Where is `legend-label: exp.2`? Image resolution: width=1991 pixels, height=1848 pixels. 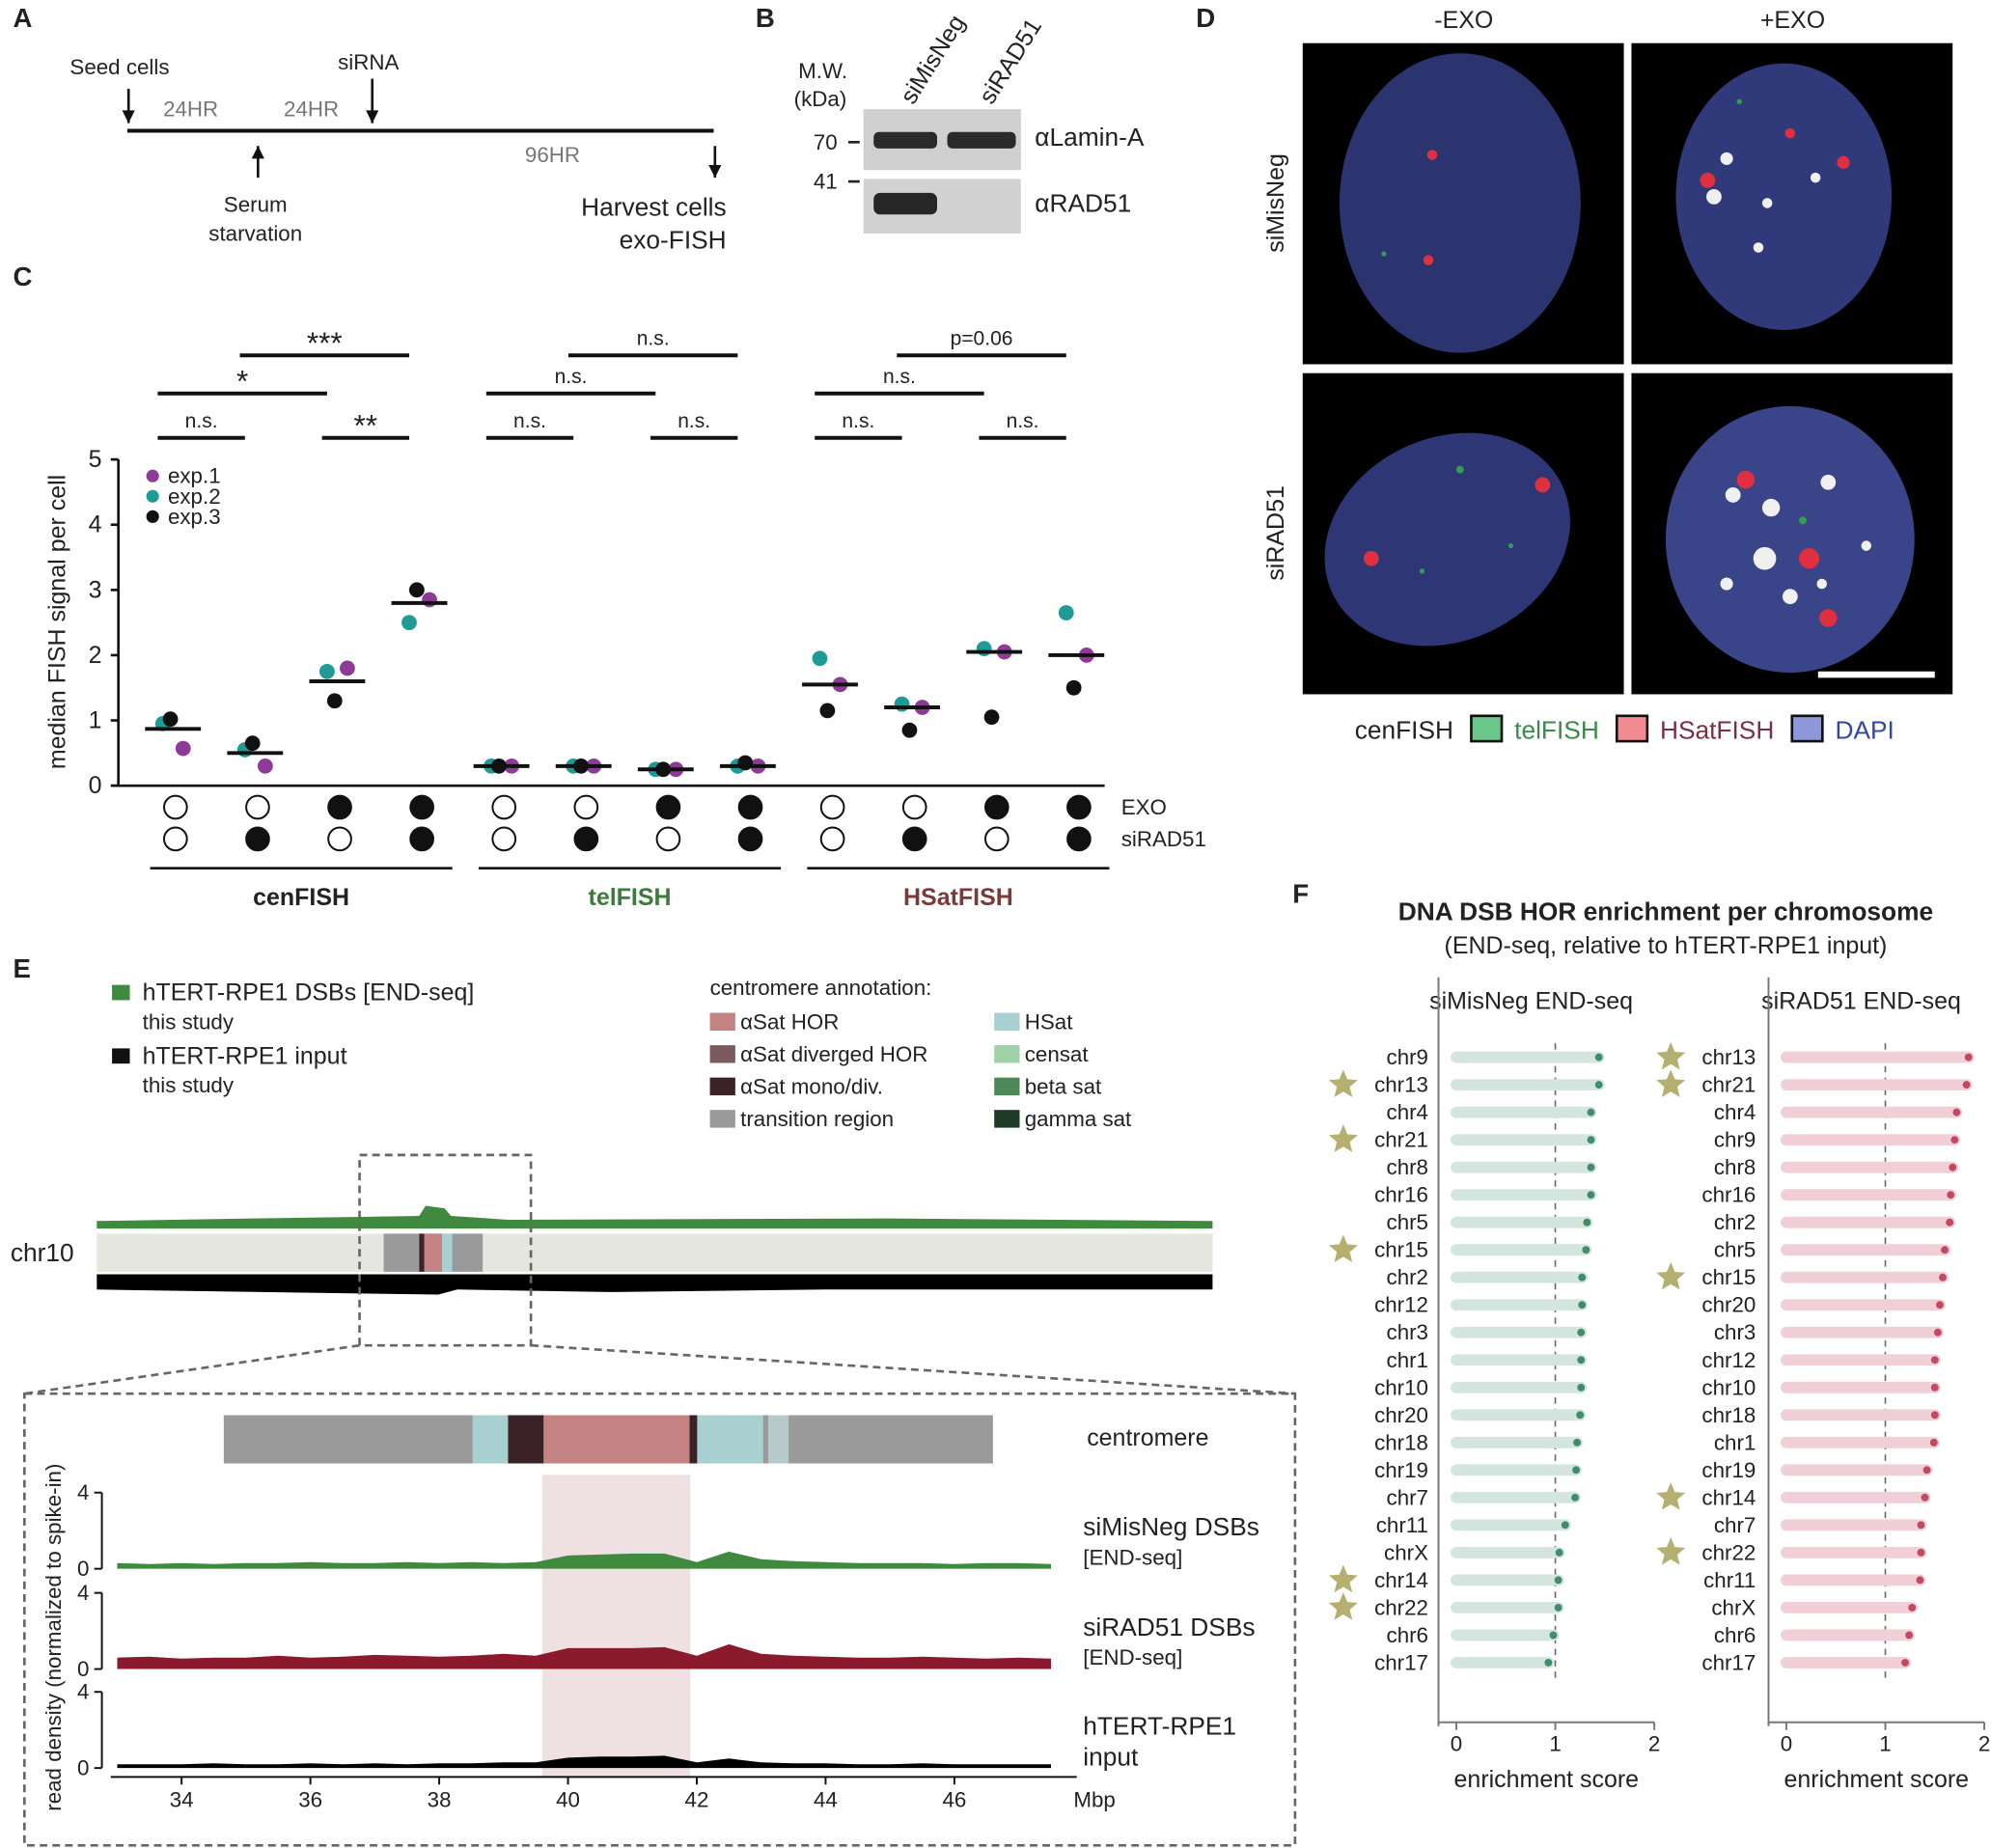 legend-label: exp.2 is located at coordinates (195, 496).